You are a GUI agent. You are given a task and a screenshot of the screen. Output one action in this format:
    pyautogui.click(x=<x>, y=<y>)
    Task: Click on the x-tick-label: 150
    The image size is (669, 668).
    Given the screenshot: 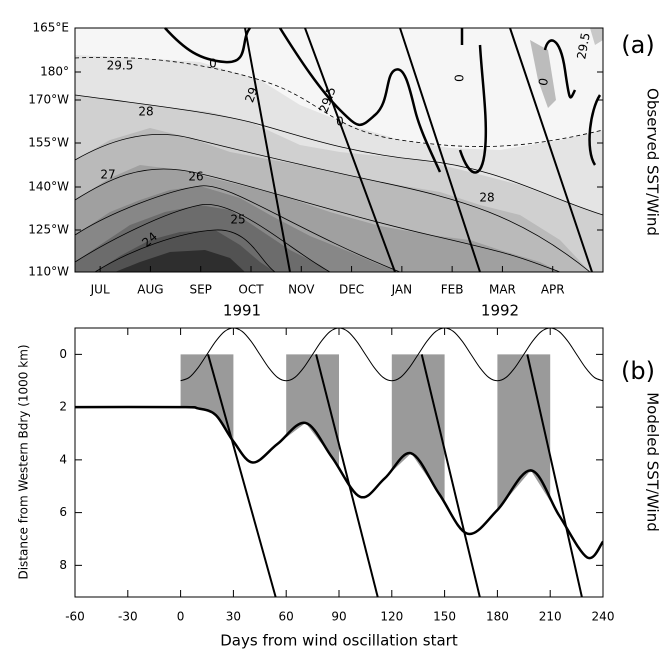 What is the action you would take?
    pyautogui.click(x=444, y=617)
    